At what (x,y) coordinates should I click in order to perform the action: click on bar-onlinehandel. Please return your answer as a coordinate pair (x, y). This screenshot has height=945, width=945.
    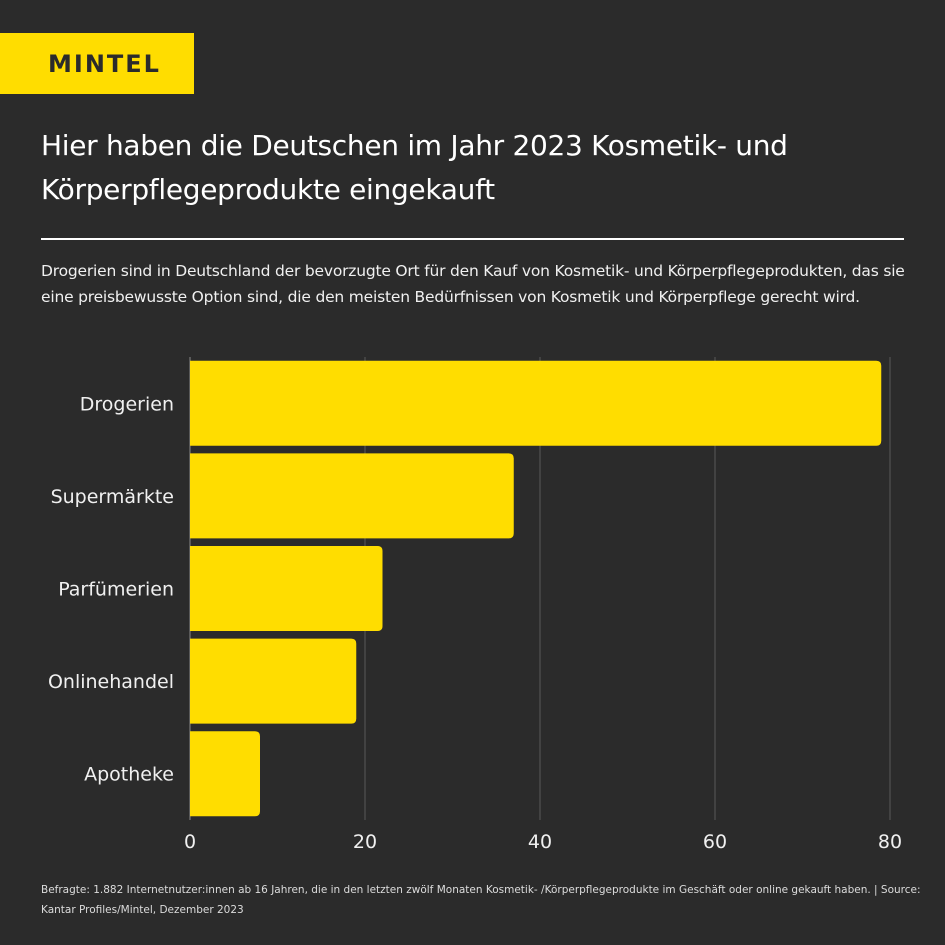
    Looking at the image, I should click on (273, 681).